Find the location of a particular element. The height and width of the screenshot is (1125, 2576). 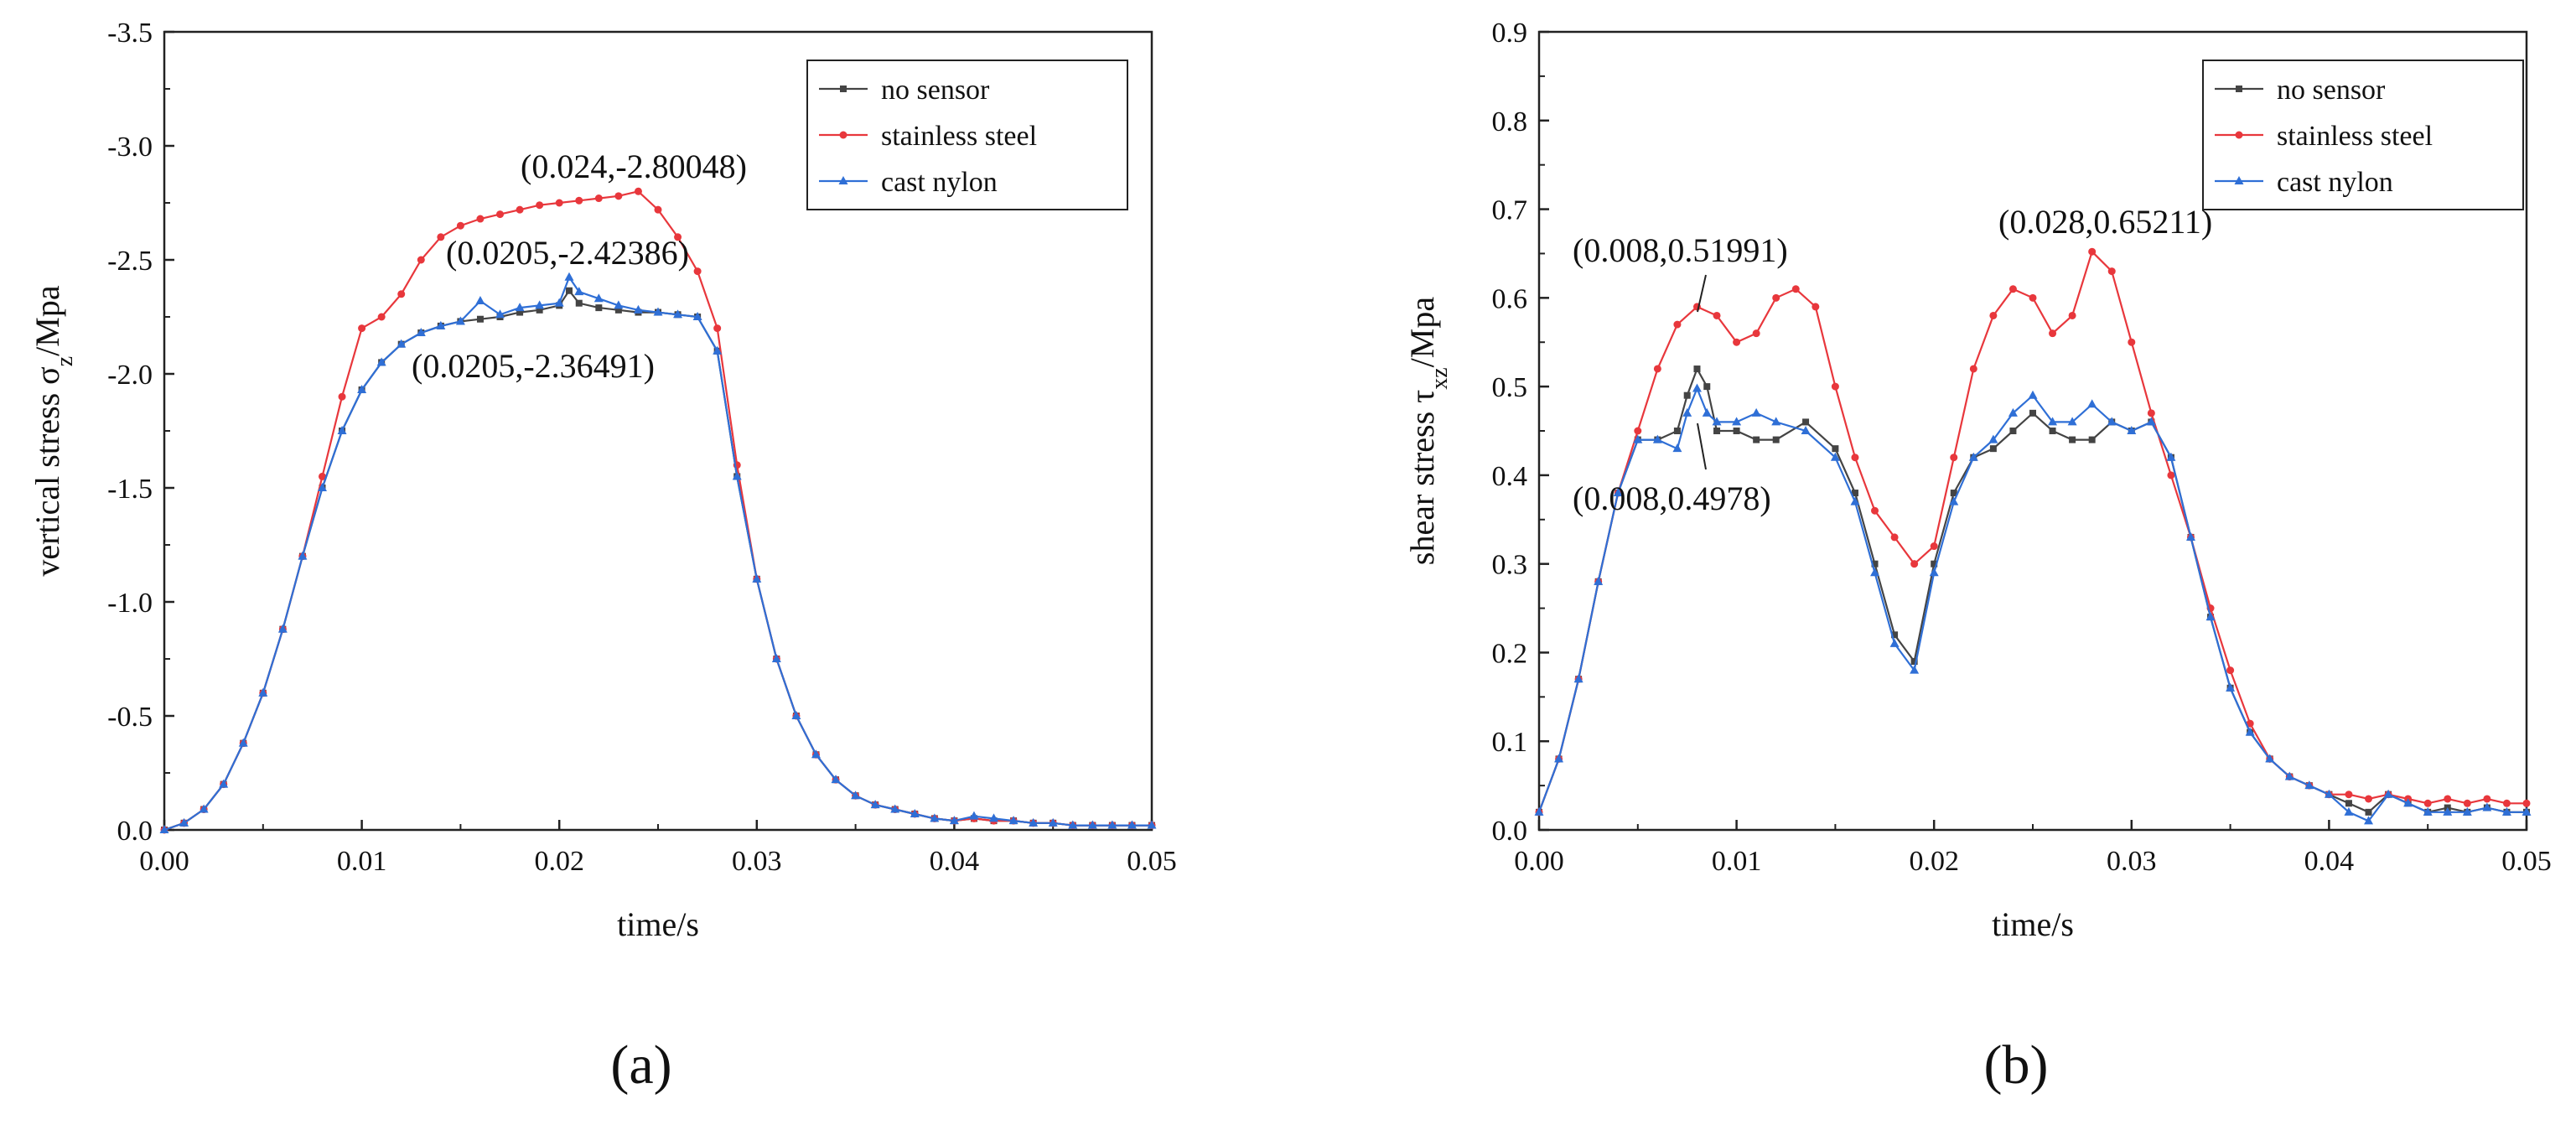

y-tick-label: -1.5 is located at coordinates (130, 489).